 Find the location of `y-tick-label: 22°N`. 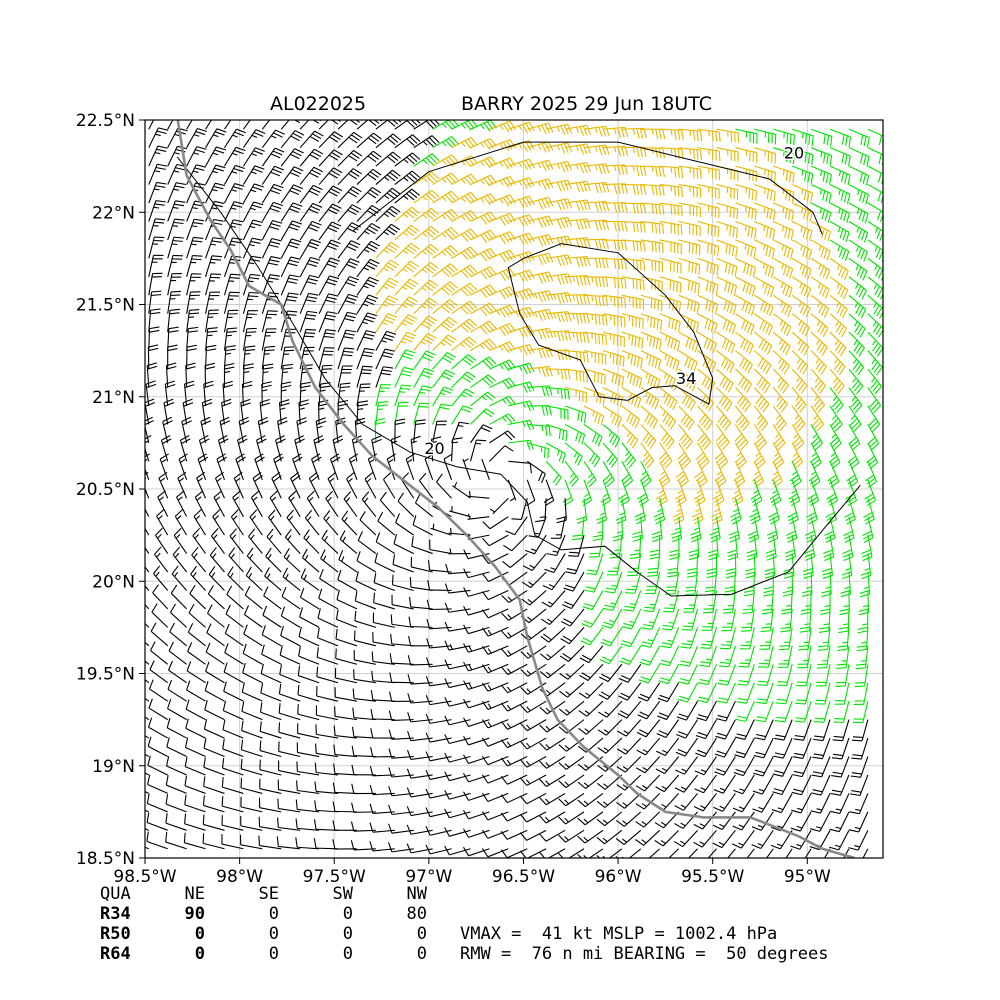

y-tick-label: 22°N is located at coordinates (113, 213).